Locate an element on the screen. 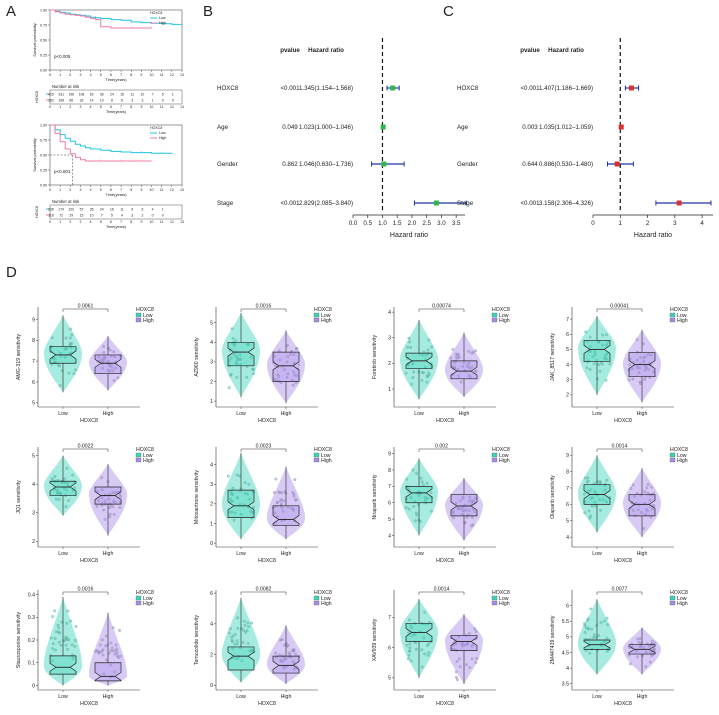 The height and width of the screenshot is (715, 719). violin-y-tick-label: 2 is located at coordinates (211, 655).